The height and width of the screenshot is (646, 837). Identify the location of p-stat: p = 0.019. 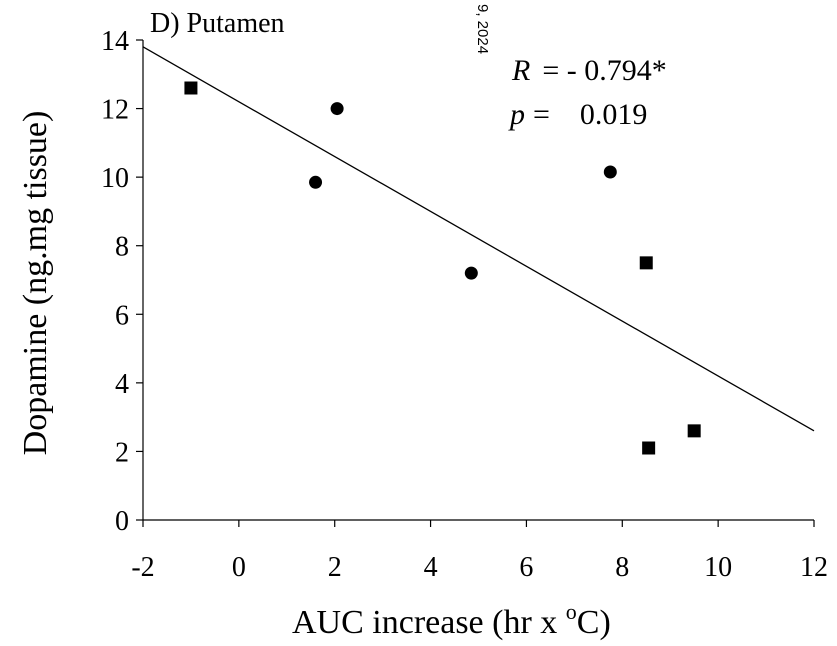
(577, 114).